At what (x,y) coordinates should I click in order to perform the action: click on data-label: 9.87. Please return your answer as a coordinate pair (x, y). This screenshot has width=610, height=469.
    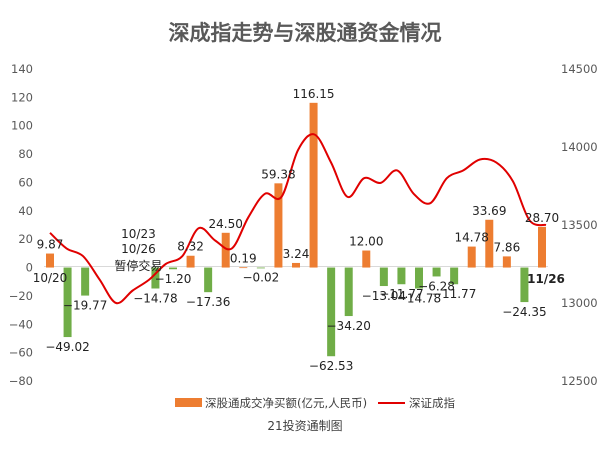
    Looking at the image, I should click on (50, 245).